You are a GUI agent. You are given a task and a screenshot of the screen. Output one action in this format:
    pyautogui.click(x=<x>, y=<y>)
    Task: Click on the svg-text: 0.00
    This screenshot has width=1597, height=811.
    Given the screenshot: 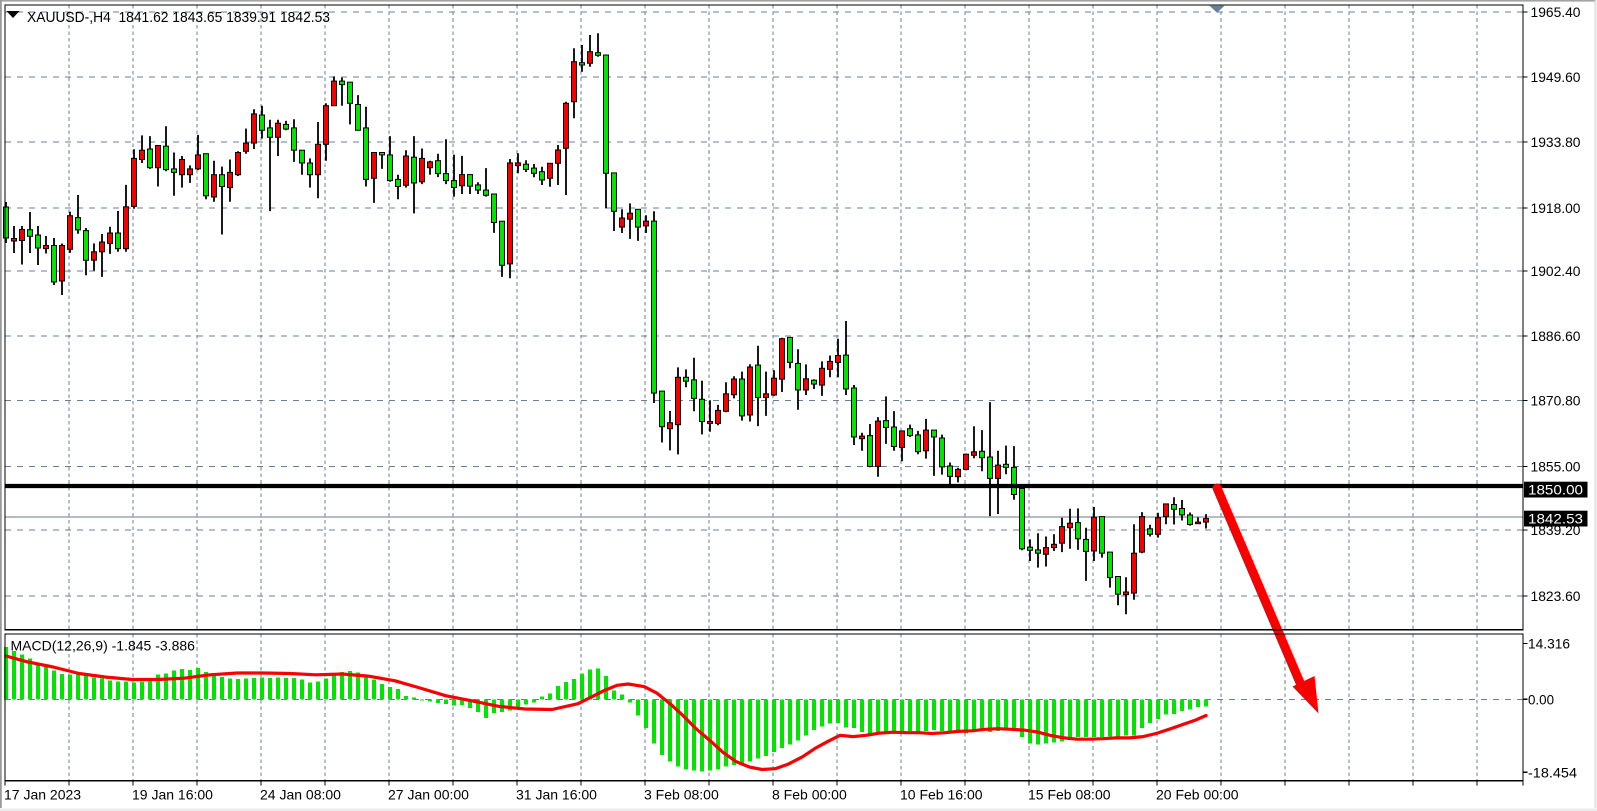 What is the action you would take?
    pyautogui.click(x=1541, y=699)
    